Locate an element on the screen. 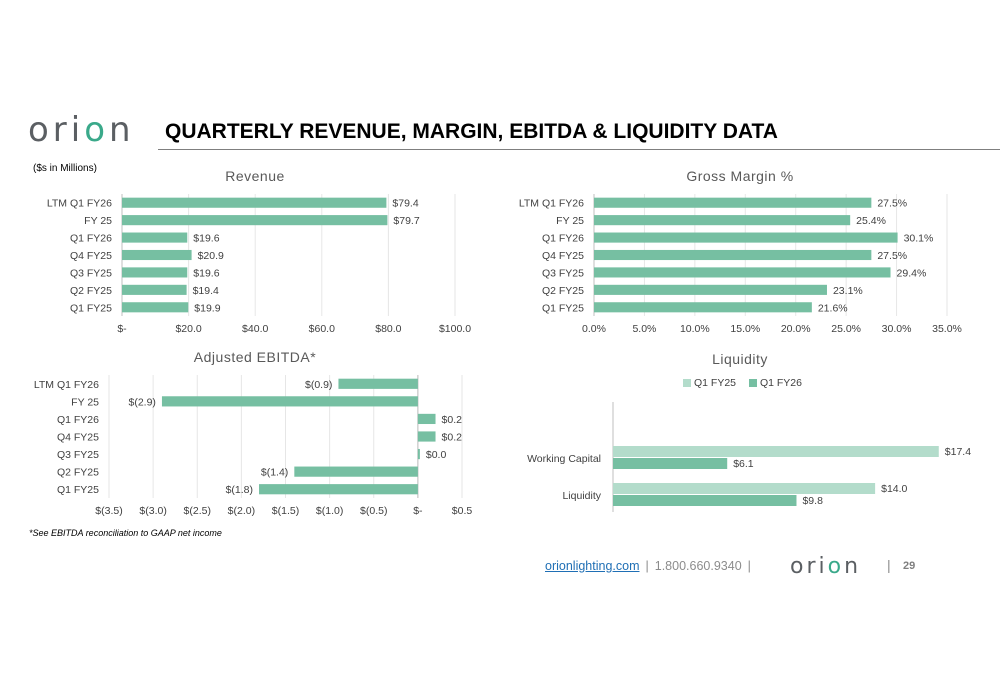 This screenshot has height=685, width=1000. gross-margin-data-label: 21.6% is located at coordinates (833, 308).